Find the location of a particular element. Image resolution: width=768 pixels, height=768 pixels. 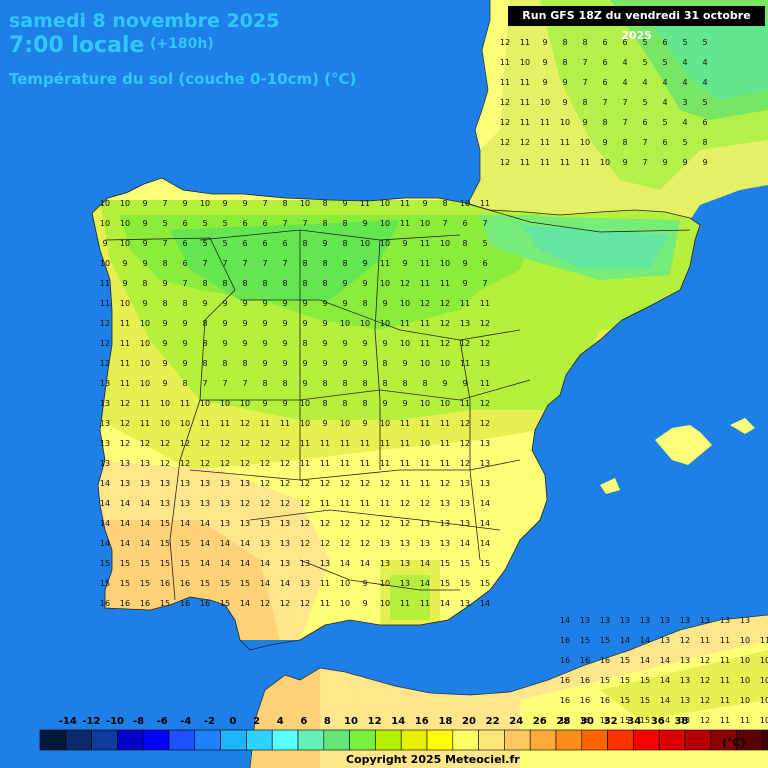

mallorca-island is located at coordinates (683, 445).